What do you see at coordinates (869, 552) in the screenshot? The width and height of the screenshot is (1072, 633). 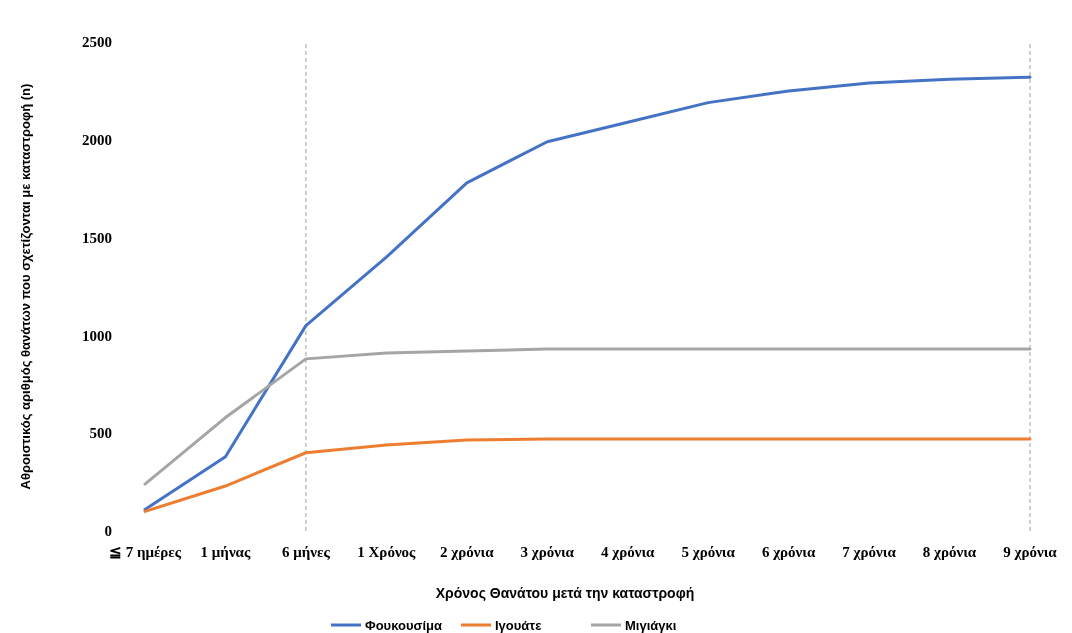 I see `x-tick-label: 7 χρόνια` at bounding box center [869, 552].